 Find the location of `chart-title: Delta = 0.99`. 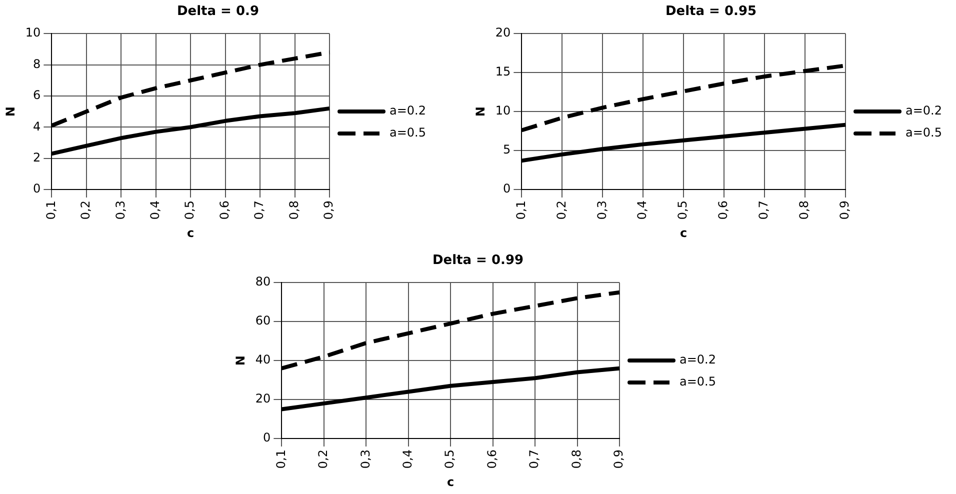

chart-title: Delta = 0.99 is located at coordinates (478, 260).